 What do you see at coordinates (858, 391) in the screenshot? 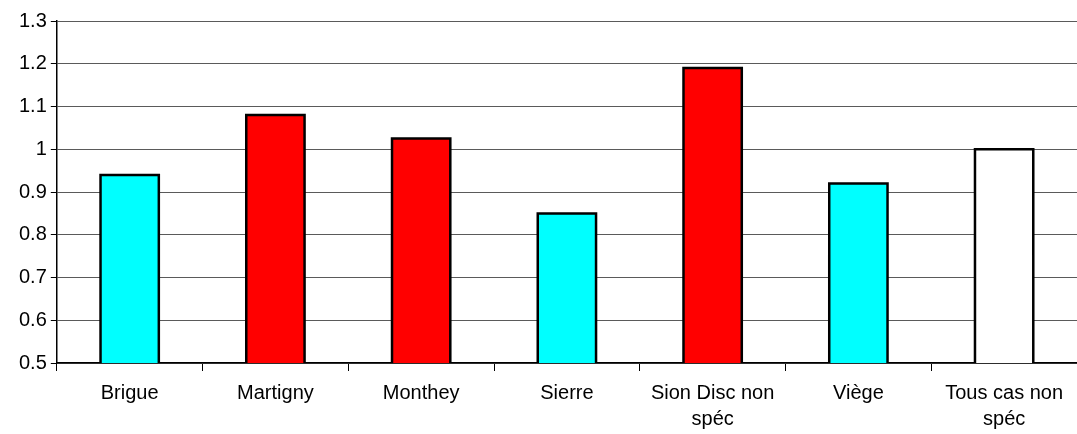
I see `x-tick-label: Viège` at bounding box center [858, 391].